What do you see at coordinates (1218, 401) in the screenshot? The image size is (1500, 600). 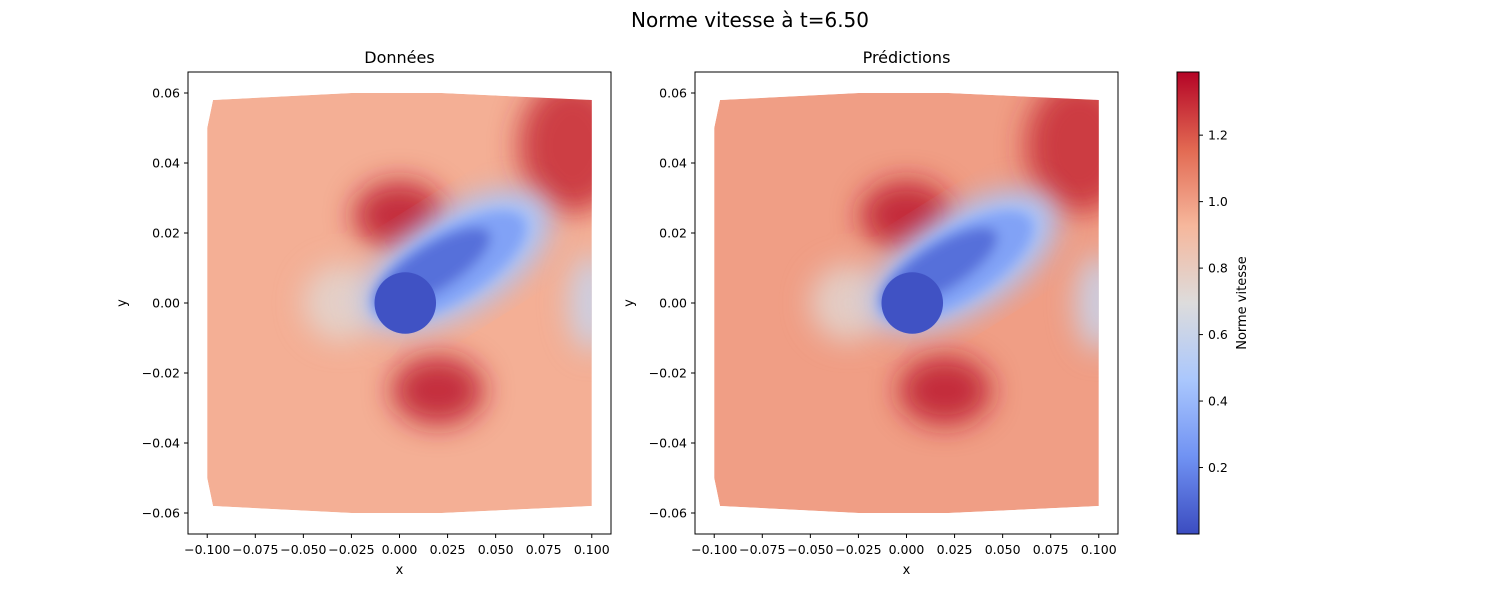 I see `colorbar-tick-label: 0.4` at bounding box center [1218, 401].